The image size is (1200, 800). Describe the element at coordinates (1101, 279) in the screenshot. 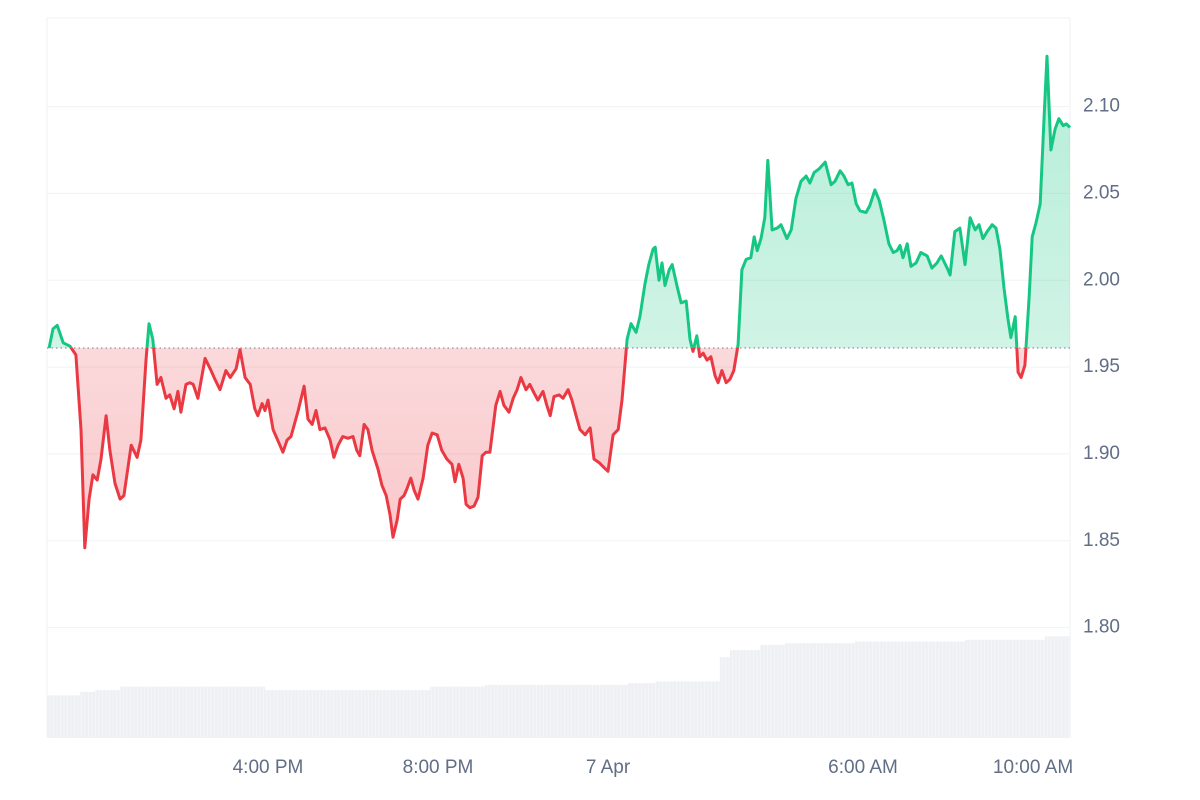

I see `y-tick-label: 2.00` at that location.